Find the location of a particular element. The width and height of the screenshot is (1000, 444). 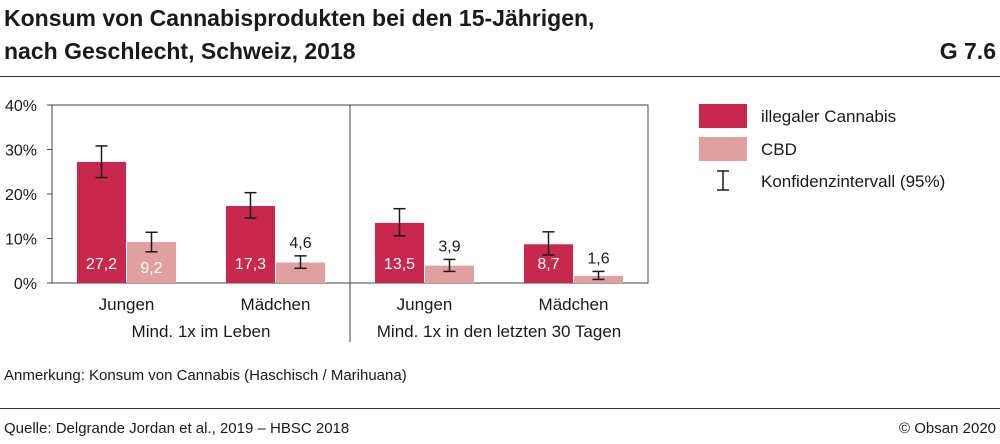

data-label-cbd: 1,6 is located at coordinates (598, 258).